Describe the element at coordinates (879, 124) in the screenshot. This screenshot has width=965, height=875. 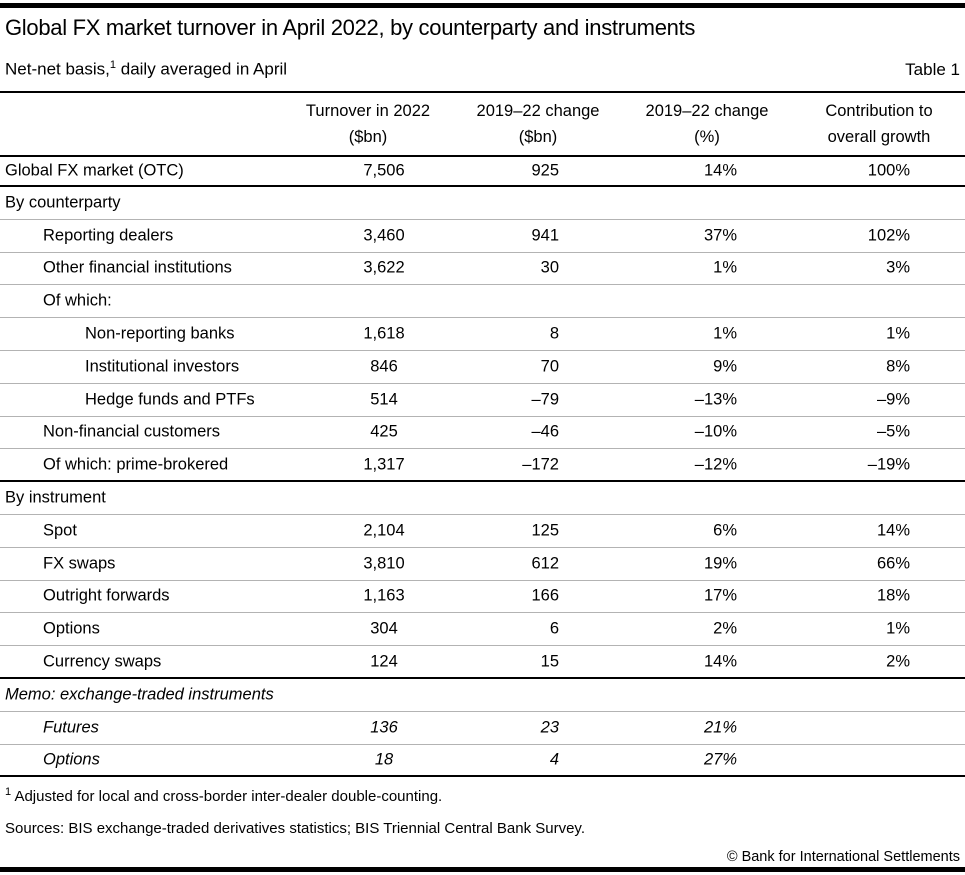
I see `column-header-contribution: Contribution to overall growth` at that location.